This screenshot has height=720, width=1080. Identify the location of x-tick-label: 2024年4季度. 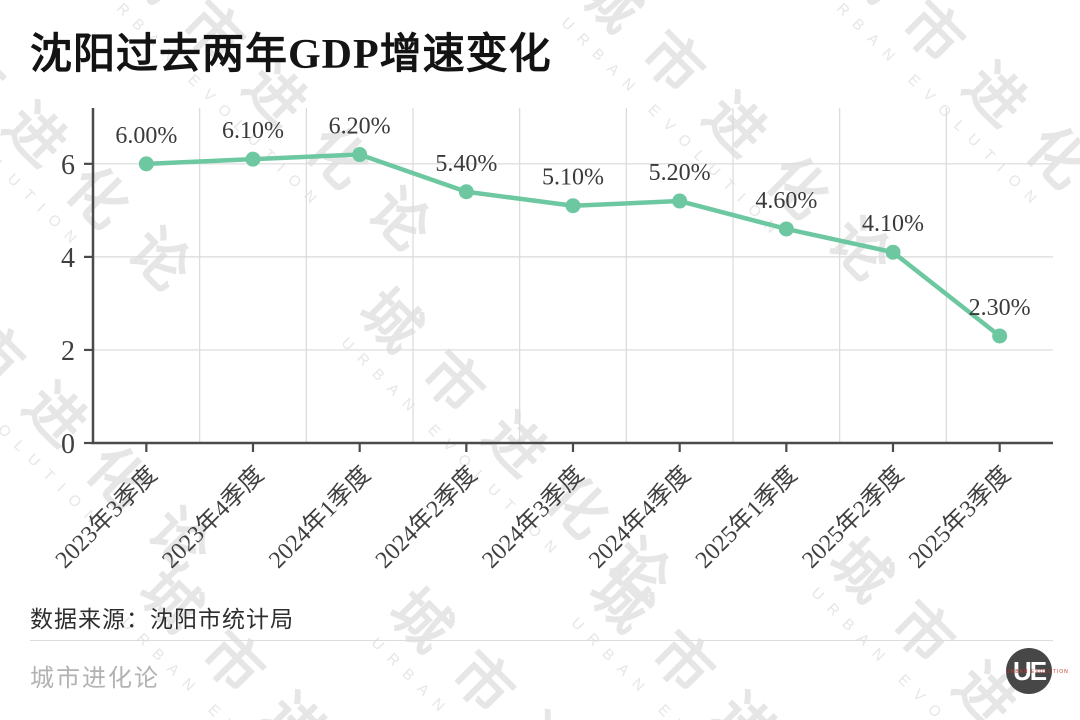
(639, 517).